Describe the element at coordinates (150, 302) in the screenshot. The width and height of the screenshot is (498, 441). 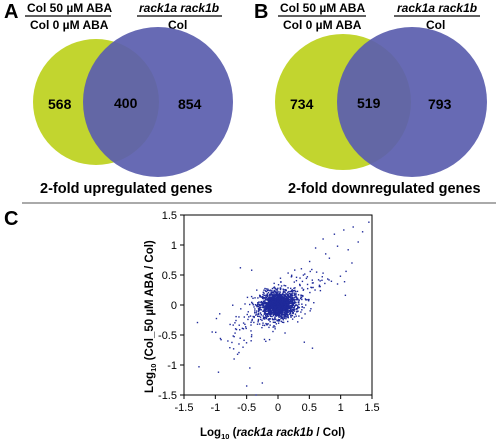
I see `y-axis-label-rest: (Col_50 µM ABA / Col)` at that location.